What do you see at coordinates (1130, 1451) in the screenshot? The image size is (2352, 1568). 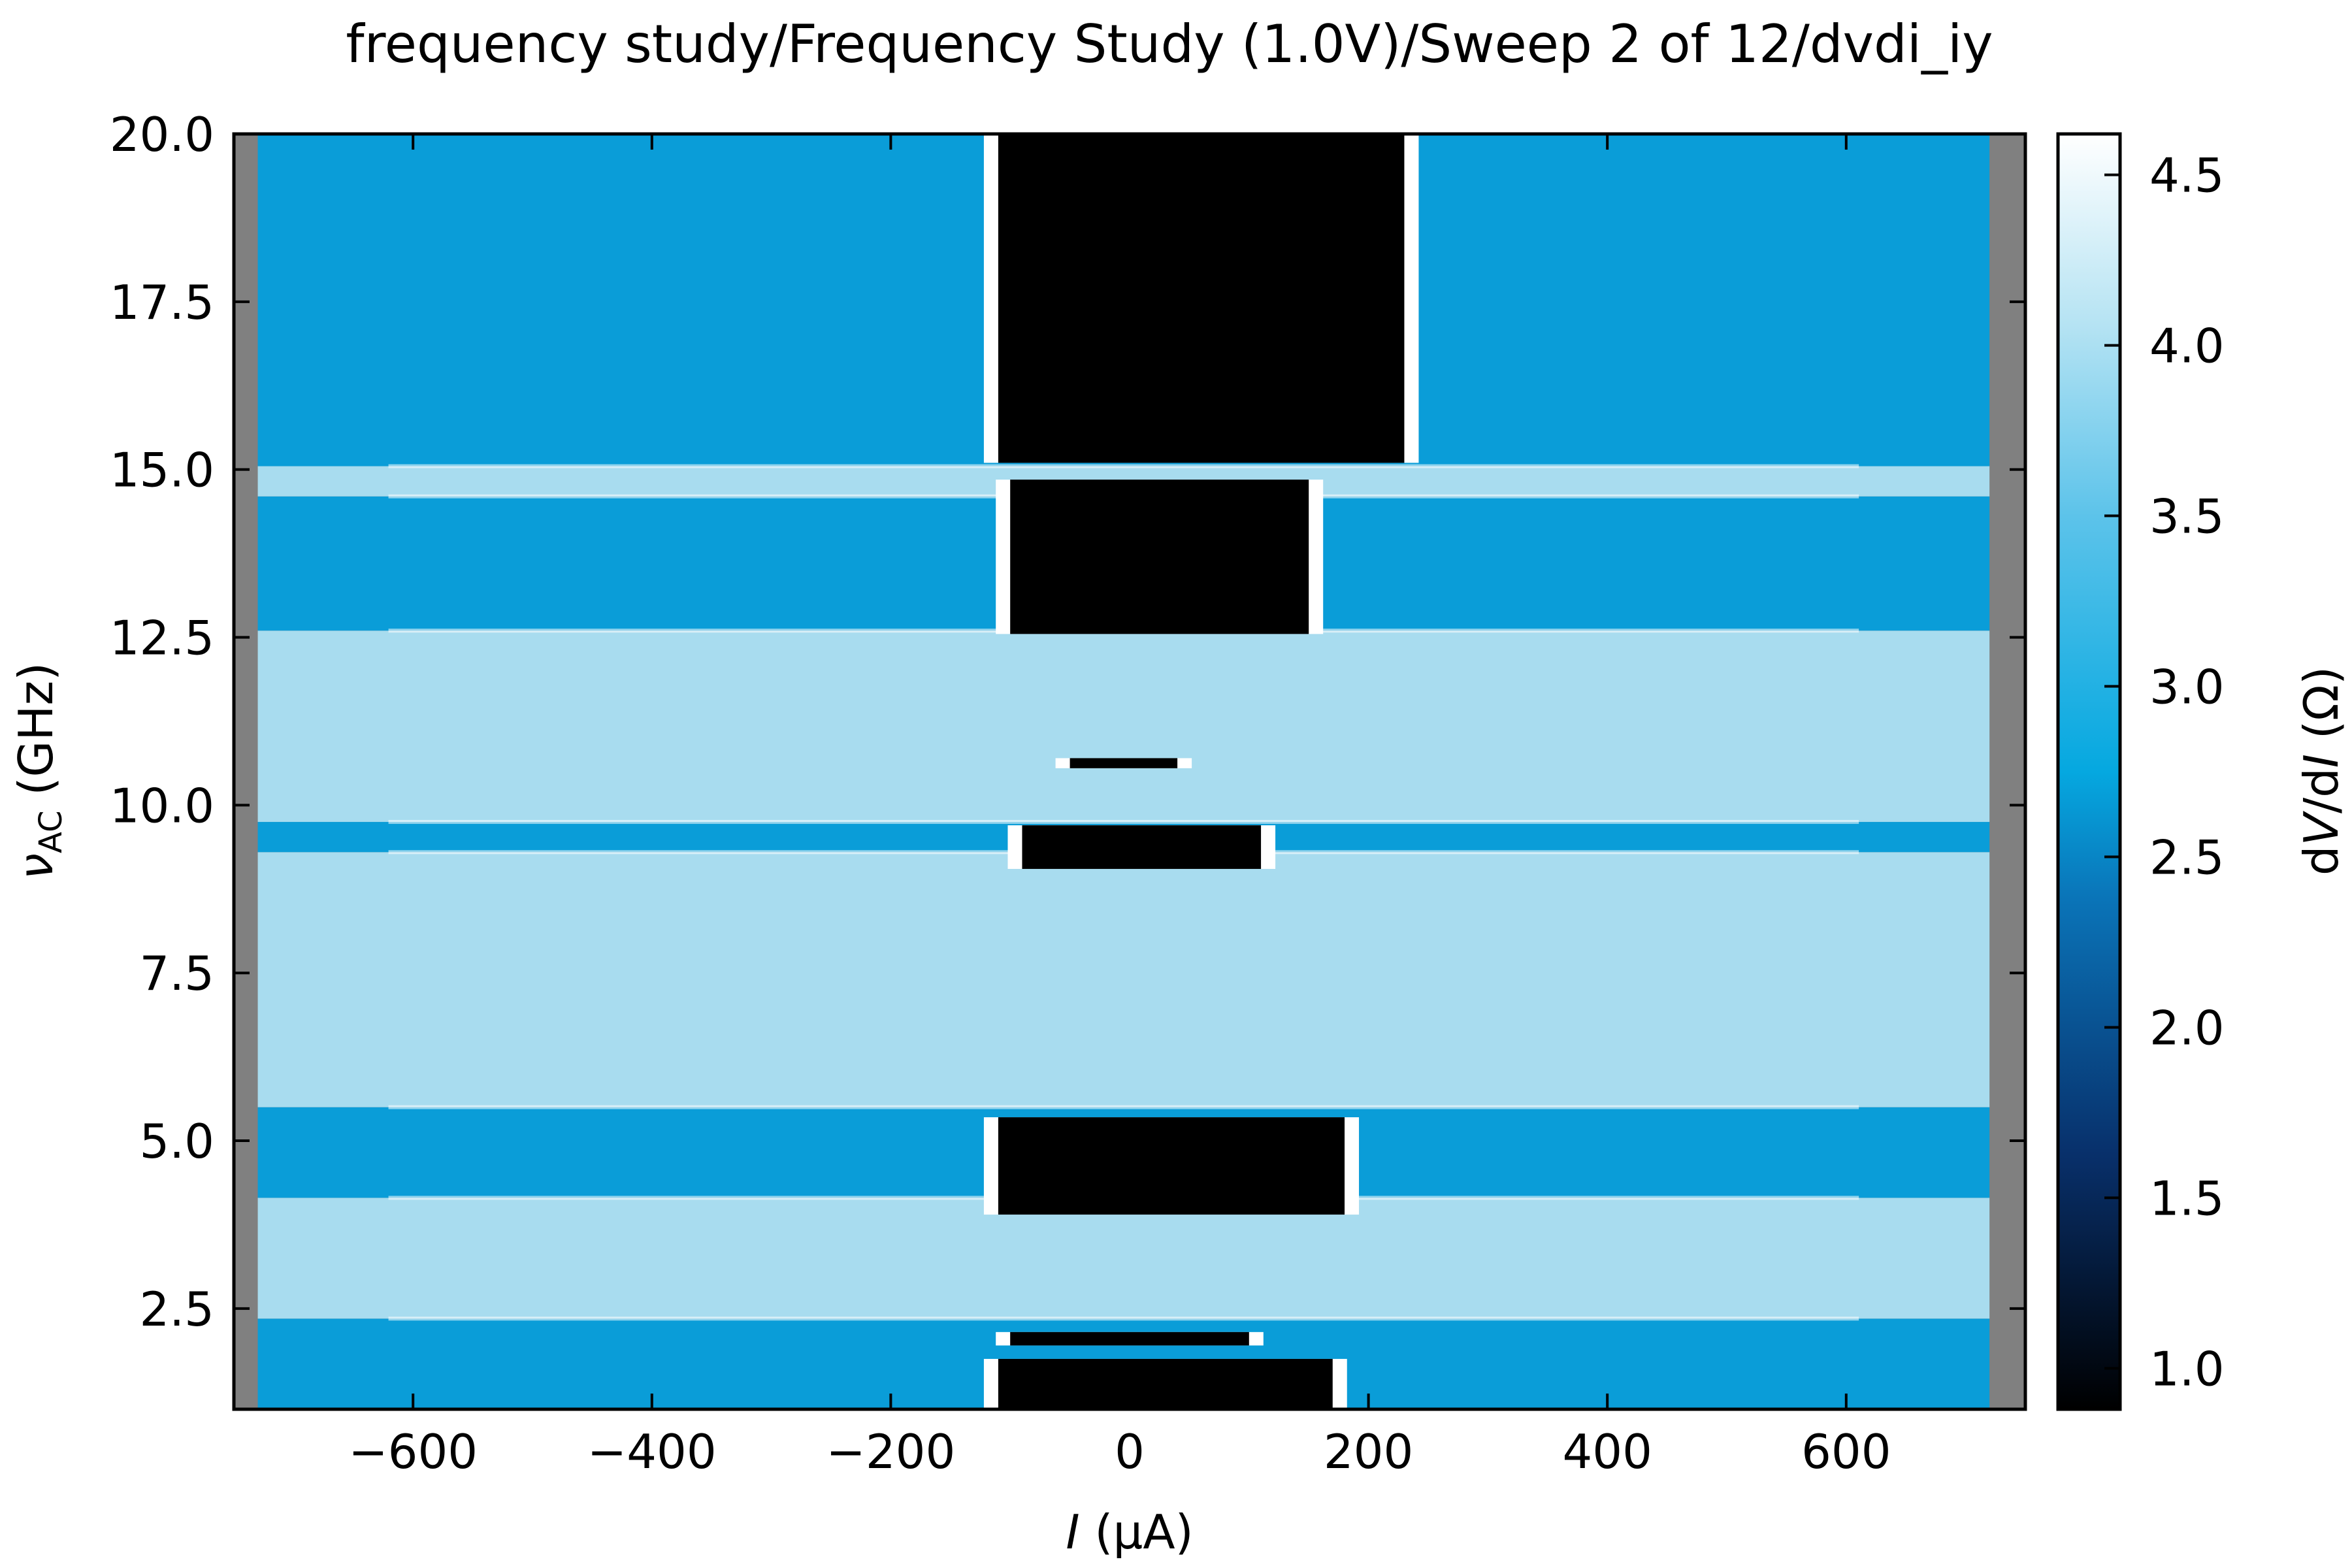 I see `x-tick-label: 0` at bounding box center [1130, 1451].